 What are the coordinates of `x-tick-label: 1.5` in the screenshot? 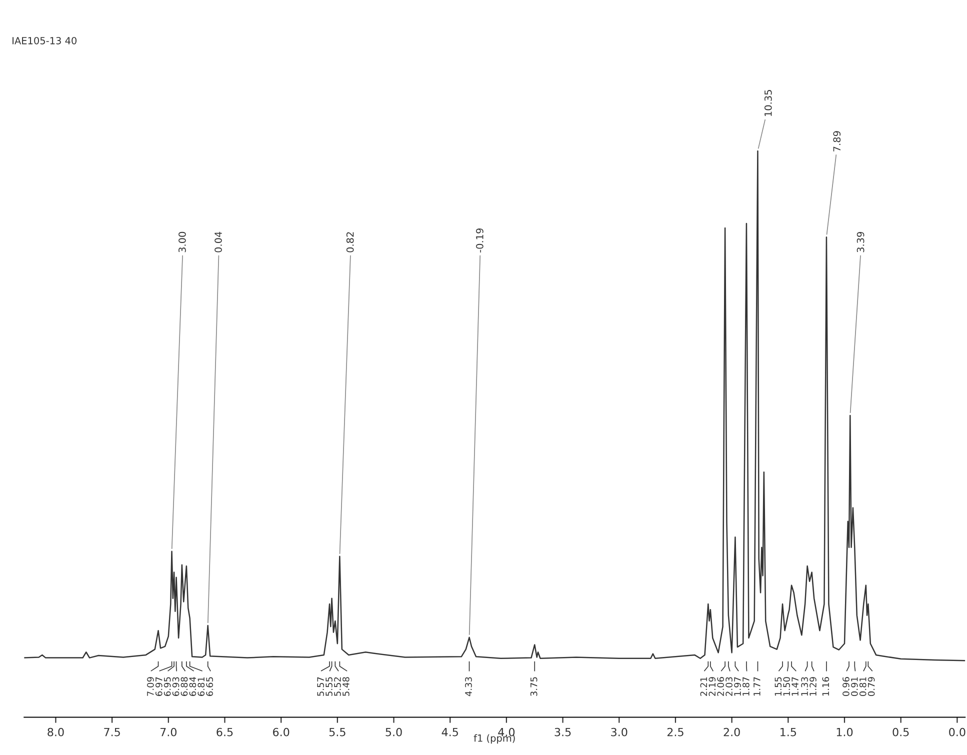 It's located at (788, 732).